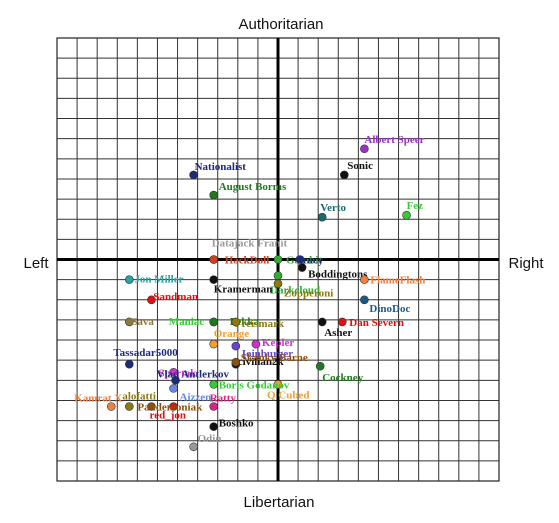 This screenshot has width=559, height=523. Describe the element at coordinates (247, 261) in the screenshot. I see `point-label: HackDoll` at that location.